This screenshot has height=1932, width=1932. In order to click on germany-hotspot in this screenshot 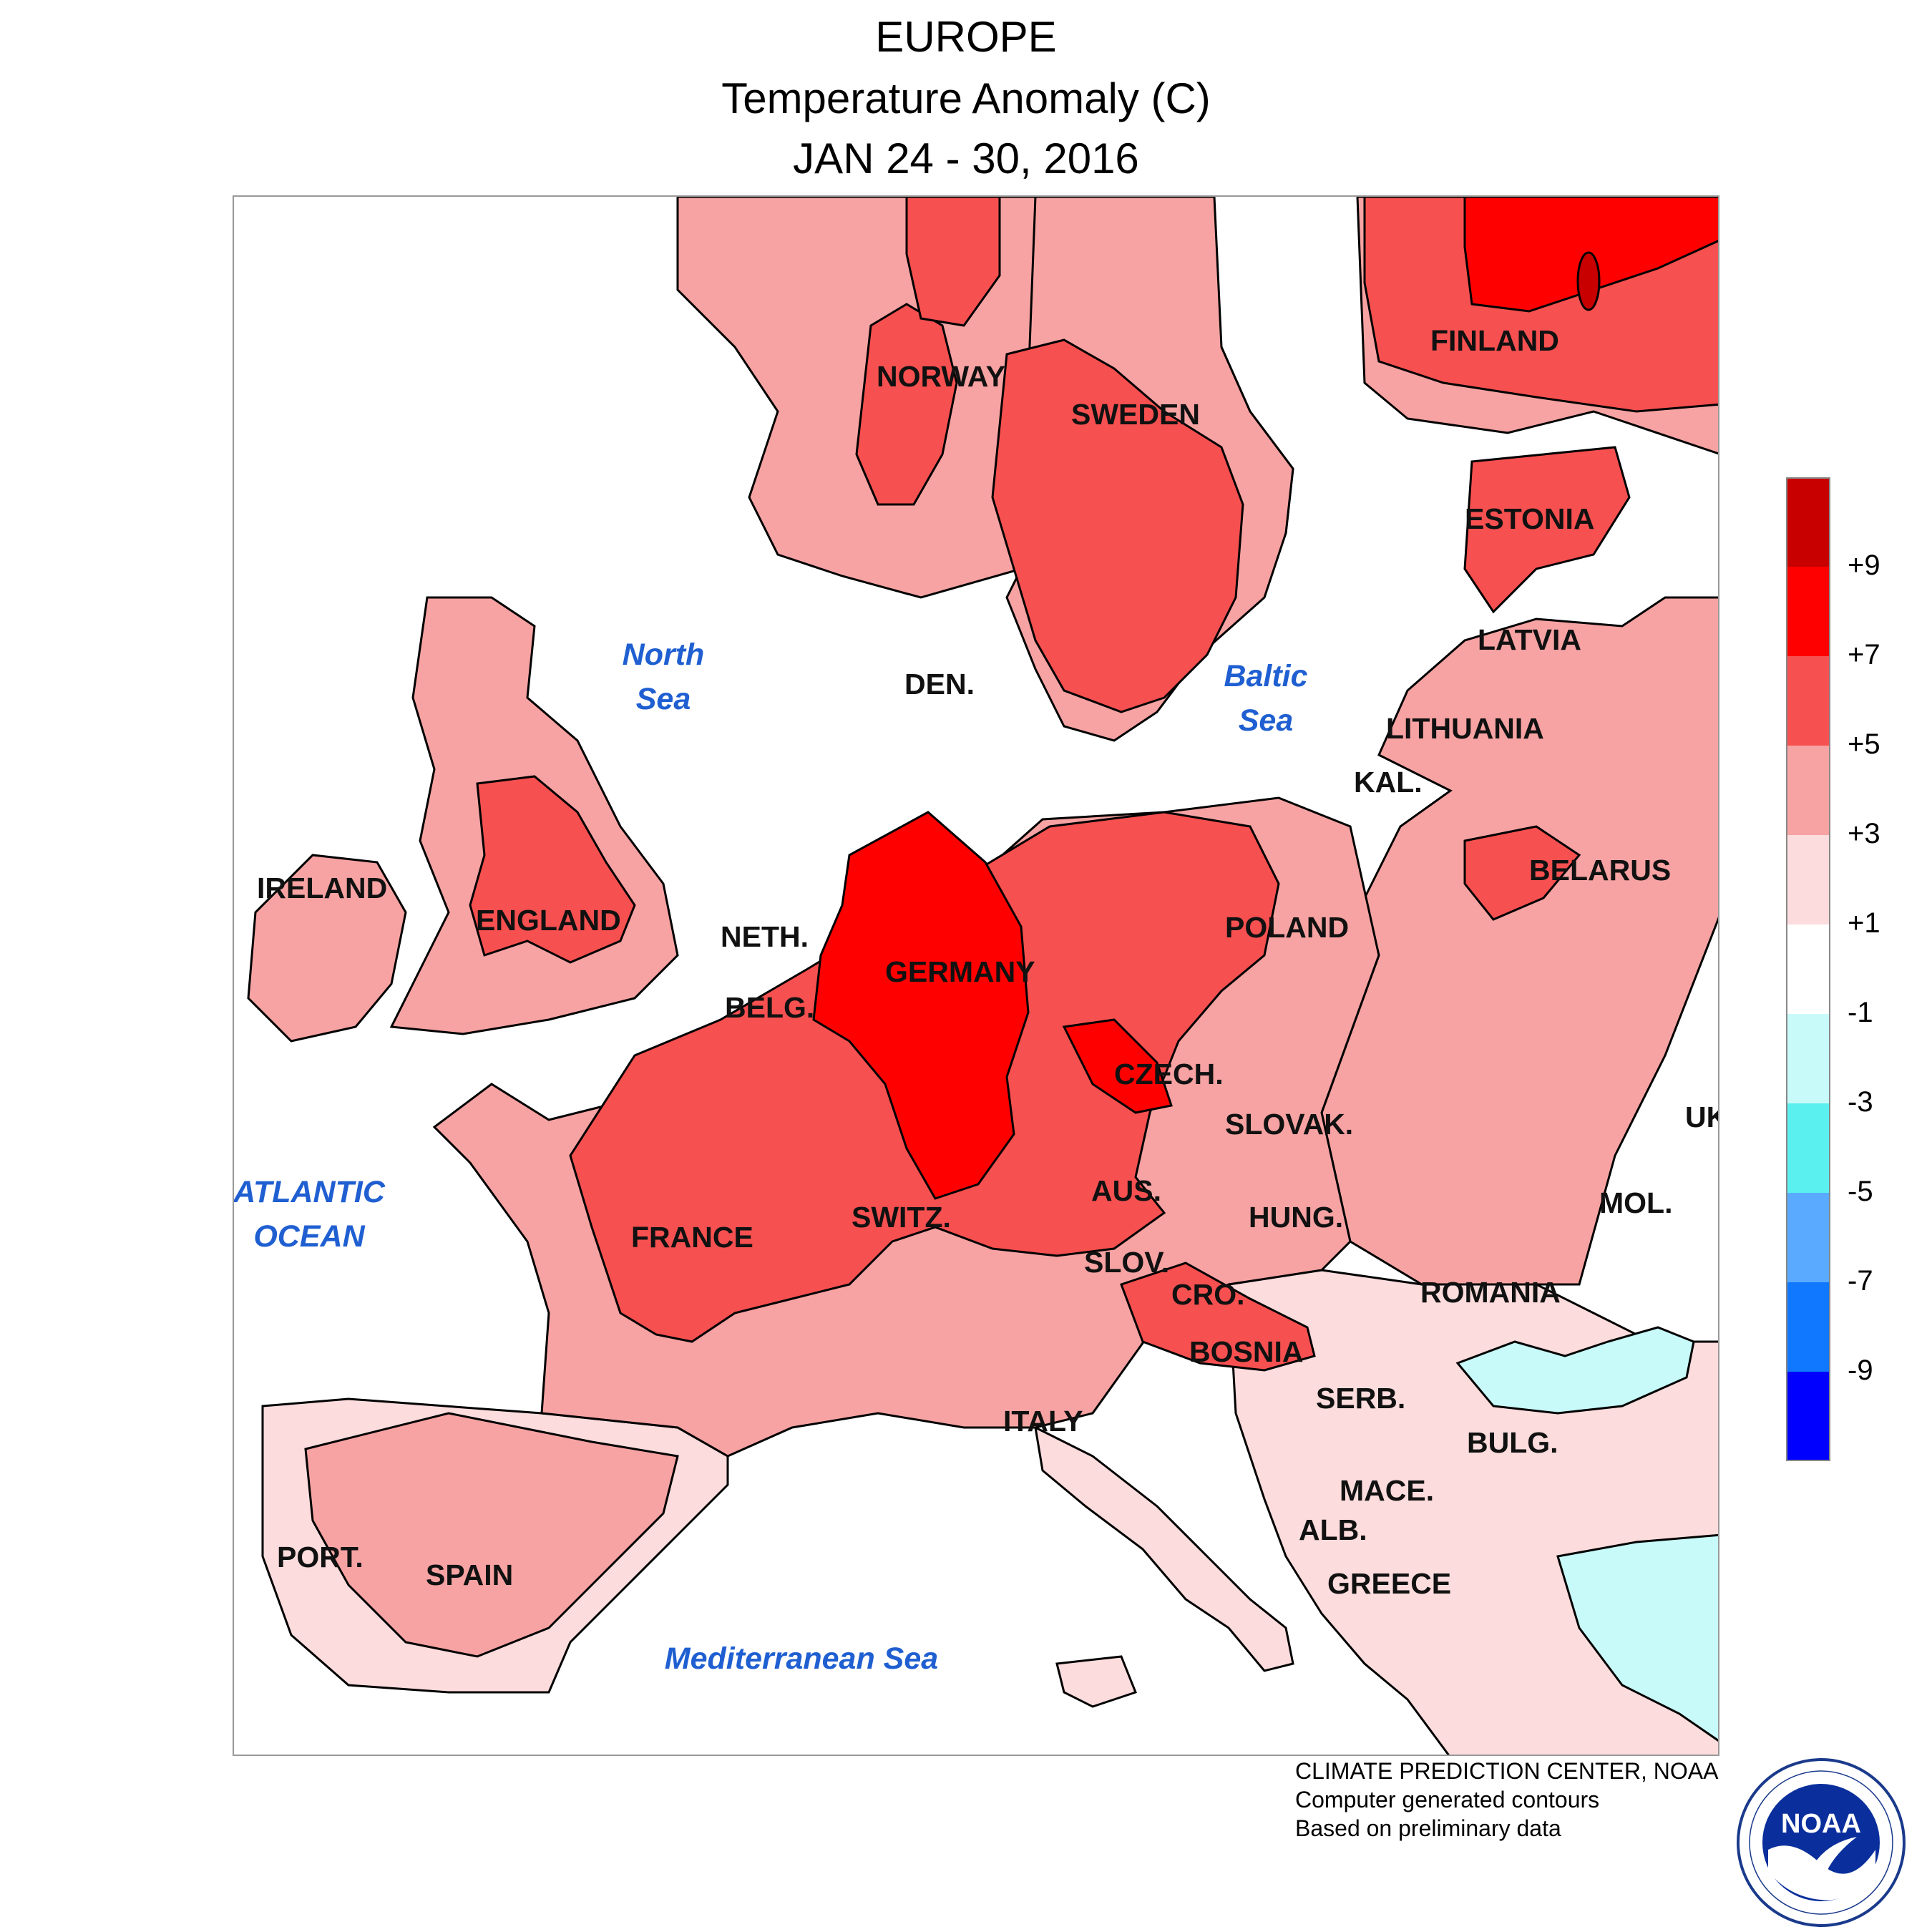, I will do `click(921, 1005)`.